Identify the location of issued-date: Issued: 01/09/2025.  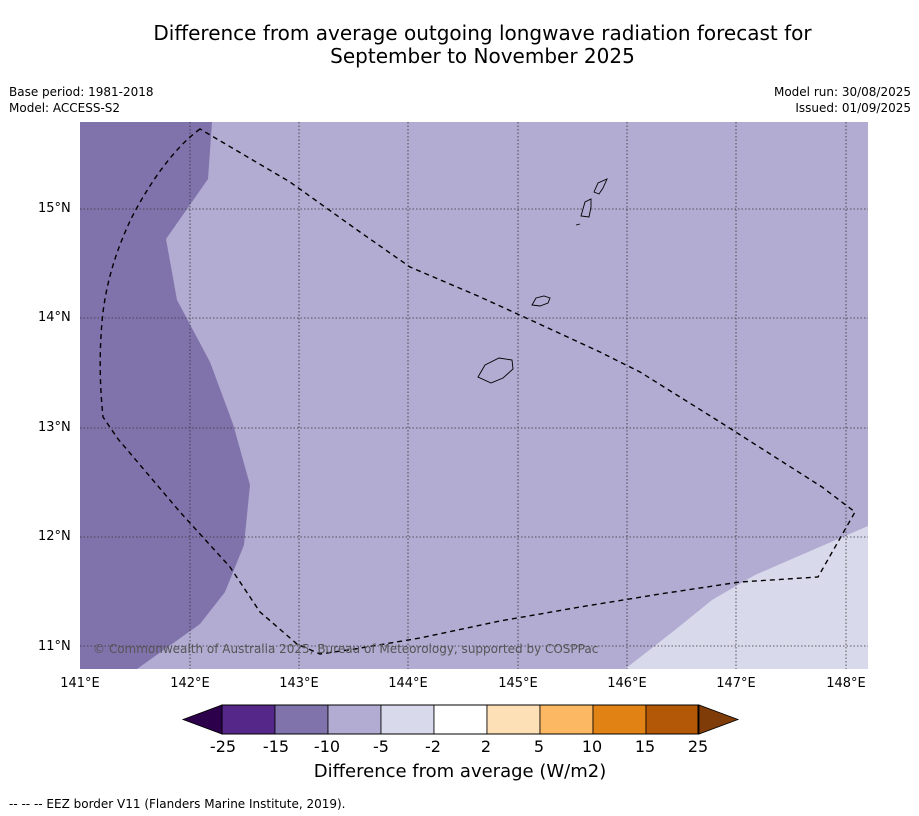
(853, 108).